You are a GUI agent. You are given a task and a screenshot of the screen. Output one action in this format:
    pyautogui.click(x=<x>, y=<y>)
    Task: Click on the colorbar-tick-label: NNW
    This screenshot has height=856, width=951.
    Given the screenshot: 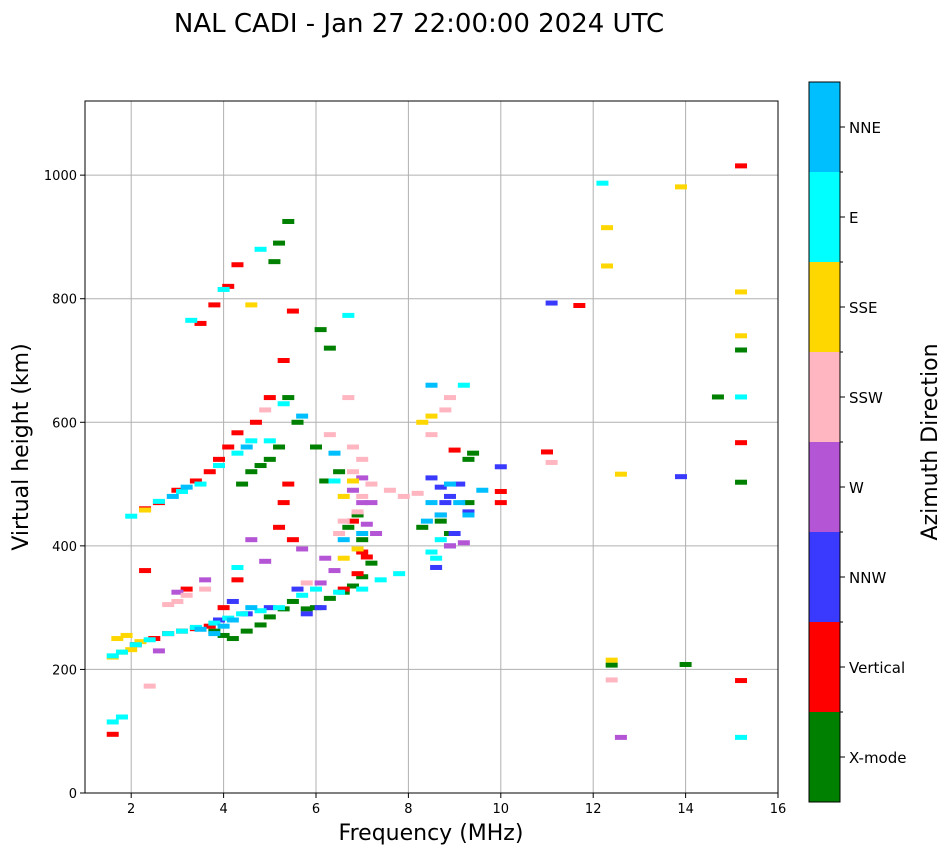 What is the action you would take?
    pyautogui.click(x=867, y=578)
    